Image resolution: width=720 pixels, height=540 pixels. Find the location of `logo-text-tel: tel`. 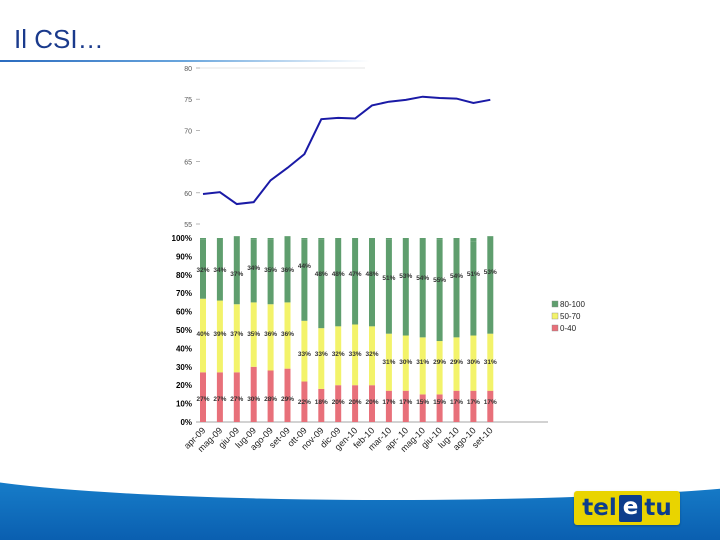

logo-text-tel: tel is located at coordinates (599, 507).